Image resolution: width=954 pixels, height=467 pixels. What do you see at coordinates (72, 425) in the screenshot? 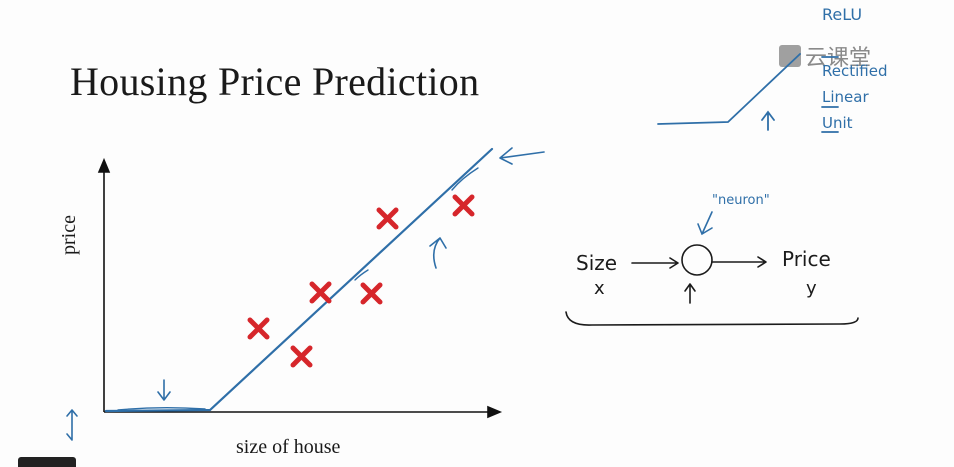
I see `vertical-double-arrow-icon` at bounding box center [72, 425].